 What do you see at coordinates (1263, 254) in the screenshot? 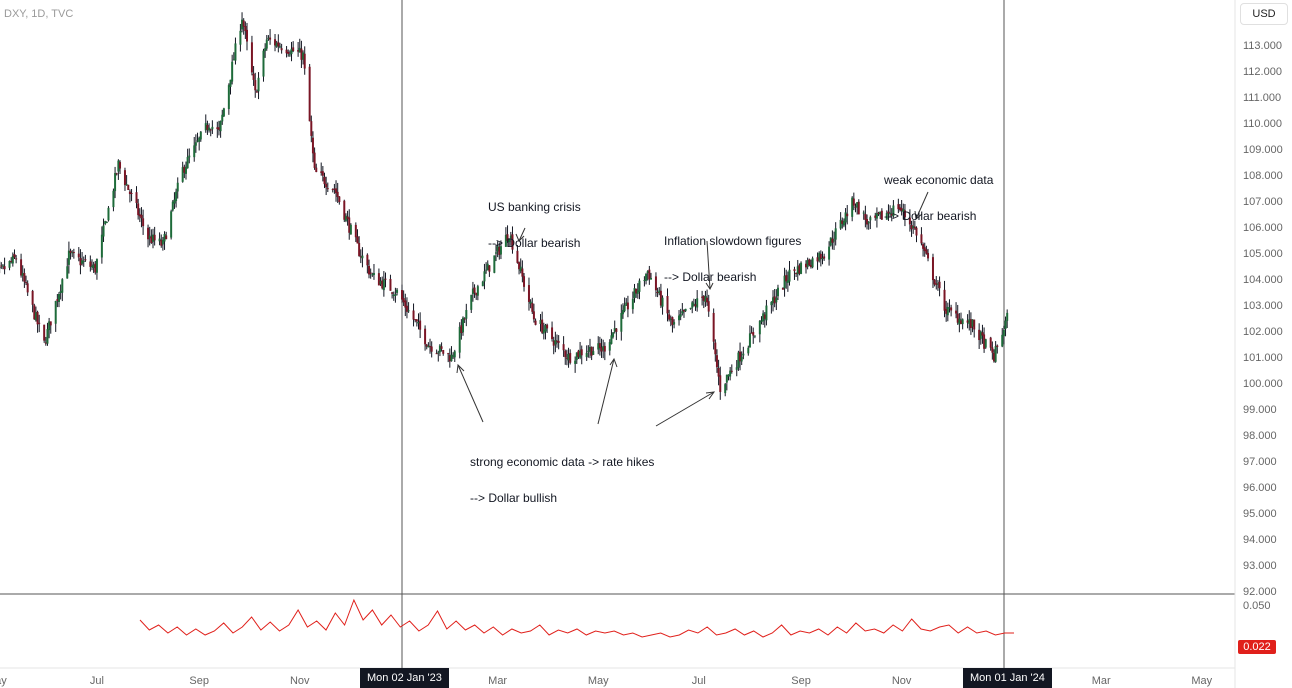
I see `price-tick-label: 105.000` at bounding box center [1263, 254].